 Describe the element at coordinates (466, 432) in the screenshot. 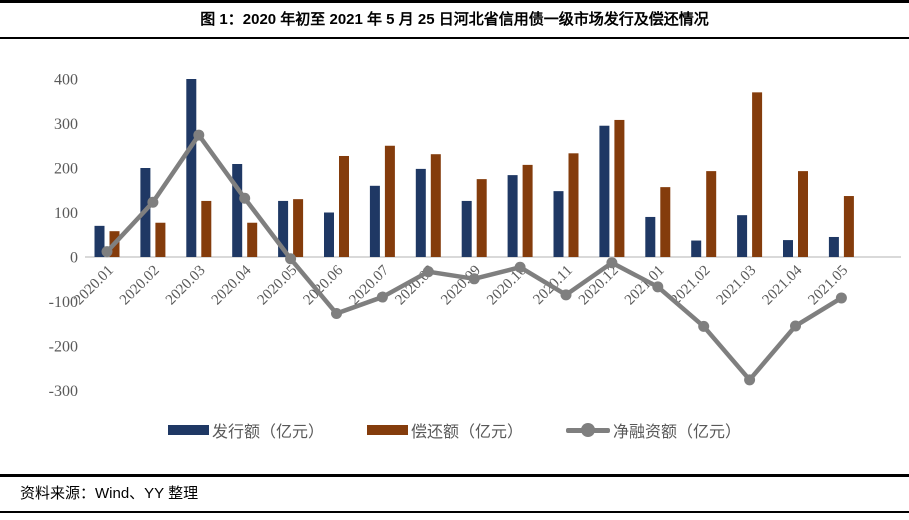

I see `legend-label-repayment: 偿还额（亿元）` at that location.